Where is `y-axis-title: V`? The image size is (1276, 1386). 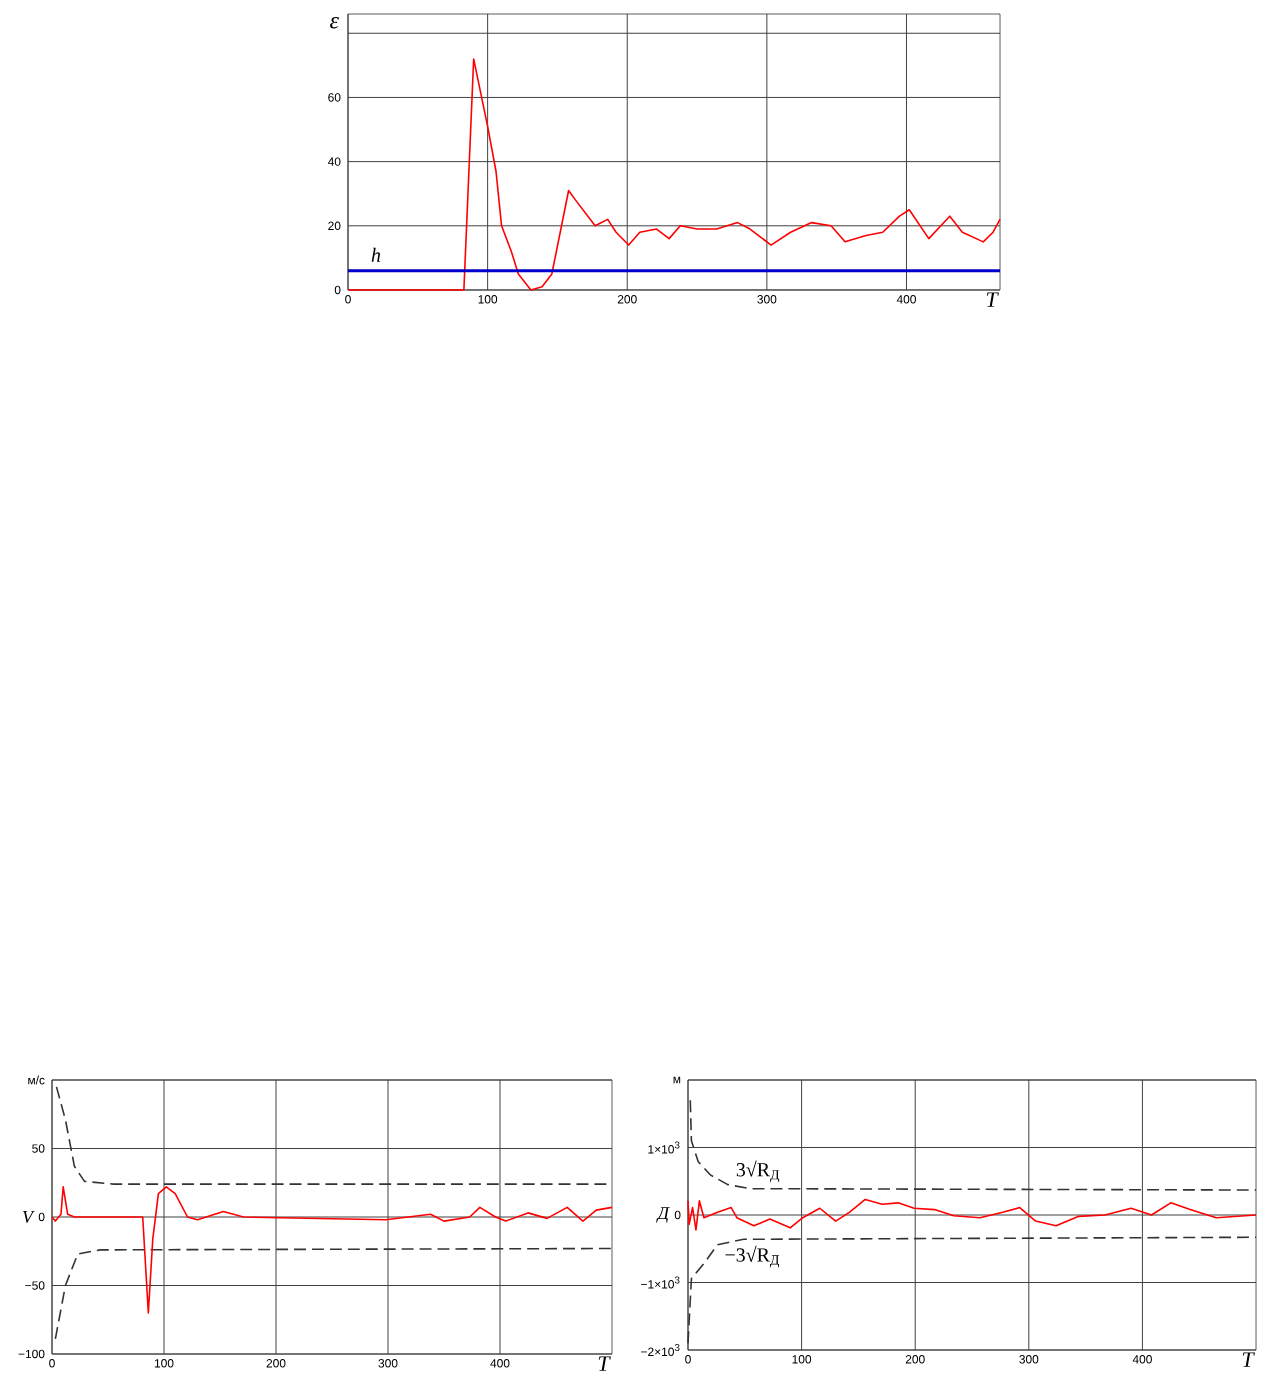
y-axis-title: V is located at coordinates (28, 1217).